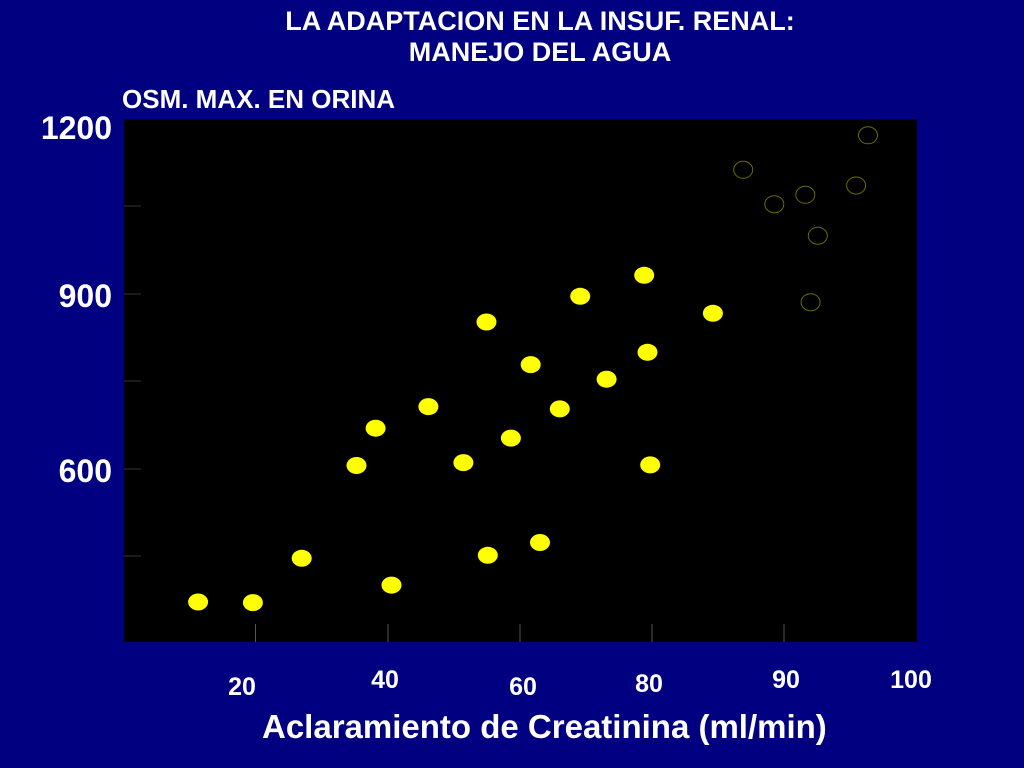  What do you see at coordinates (85, 471) in the screenshot?
I see `y-tick-label: 600` at bounding box center [85, 471].